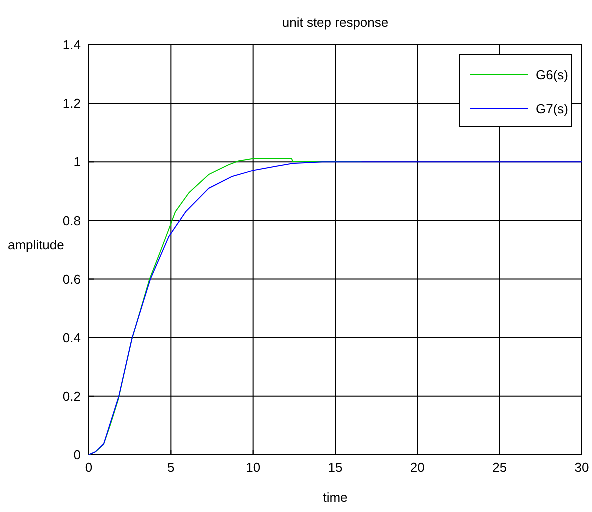 Image resolution: width=592 pixels, height=512 pixels. I want to click on x-tick-label: 25, so click(500, 467).